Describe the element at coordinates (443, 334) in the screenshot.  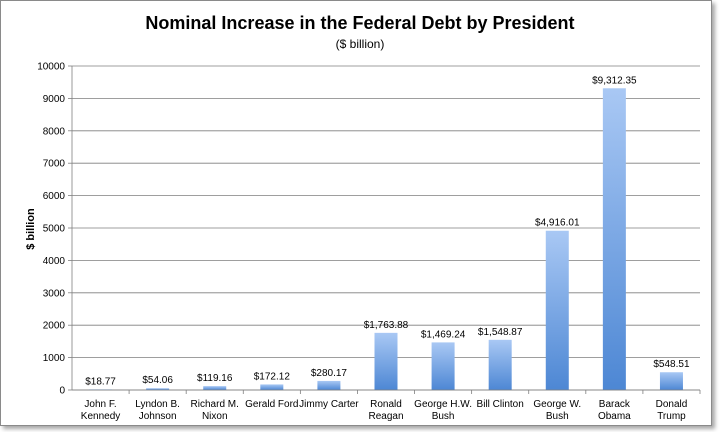
I see `data-label: $1,469.24` at that location.